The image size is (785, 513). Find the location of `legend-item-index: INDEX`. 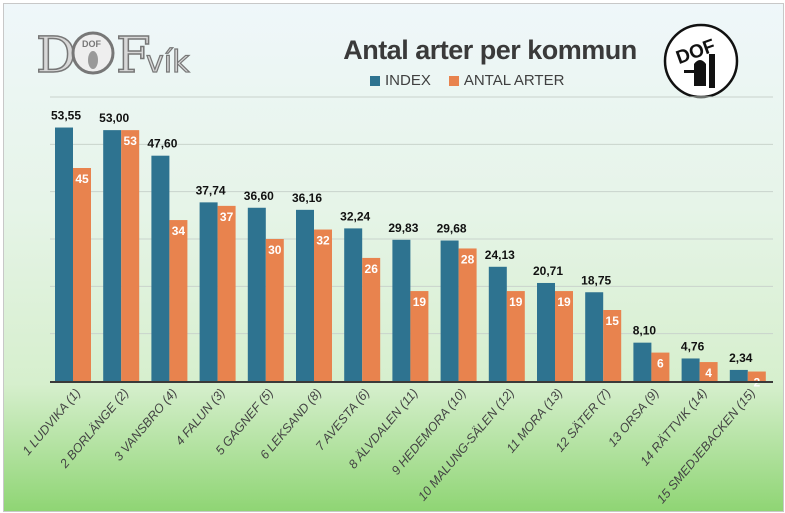

legend-item-index: INDEX is located at coordinates (400, 80).